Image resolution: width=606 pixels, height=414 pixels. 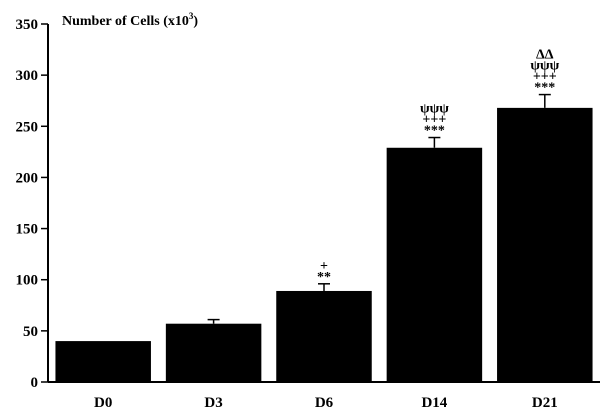 I want to click on y-tick-label-0: 0, so click(x=35, y=383).